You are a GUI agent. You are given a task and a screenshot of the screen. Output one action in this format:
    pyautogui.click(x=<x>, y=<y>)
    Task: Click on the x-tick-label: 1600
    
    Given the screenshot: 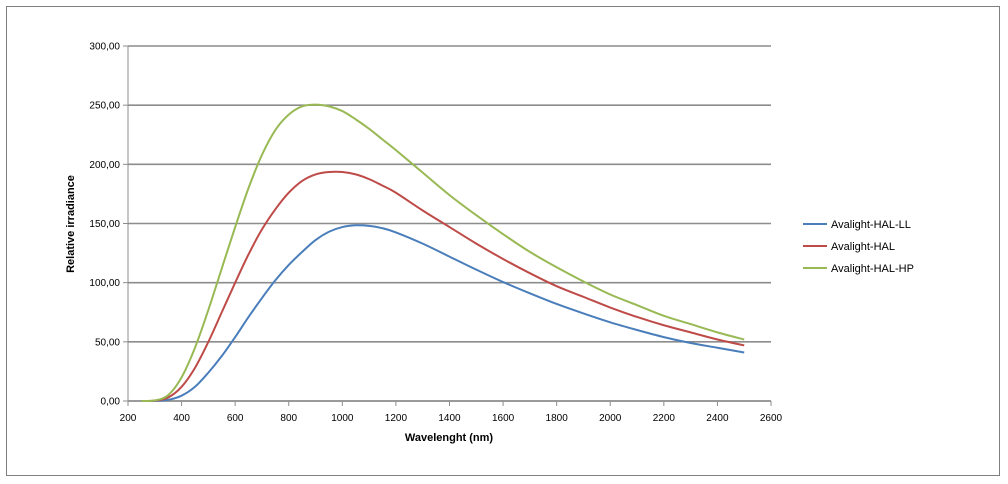 What is the action you would take?
    pyautogui.click(x=503, y=418)
    